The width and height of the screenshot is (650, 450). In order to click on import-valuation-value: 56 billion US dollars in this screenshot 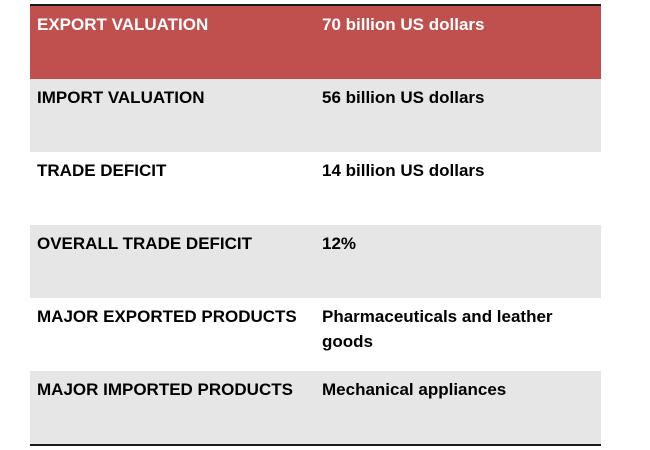, I will do `click(403, 97)`.